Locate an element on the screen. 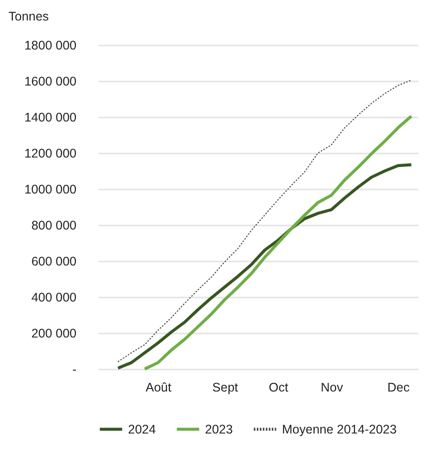  legend-label: 2024 is located at coordinates (142, 429).